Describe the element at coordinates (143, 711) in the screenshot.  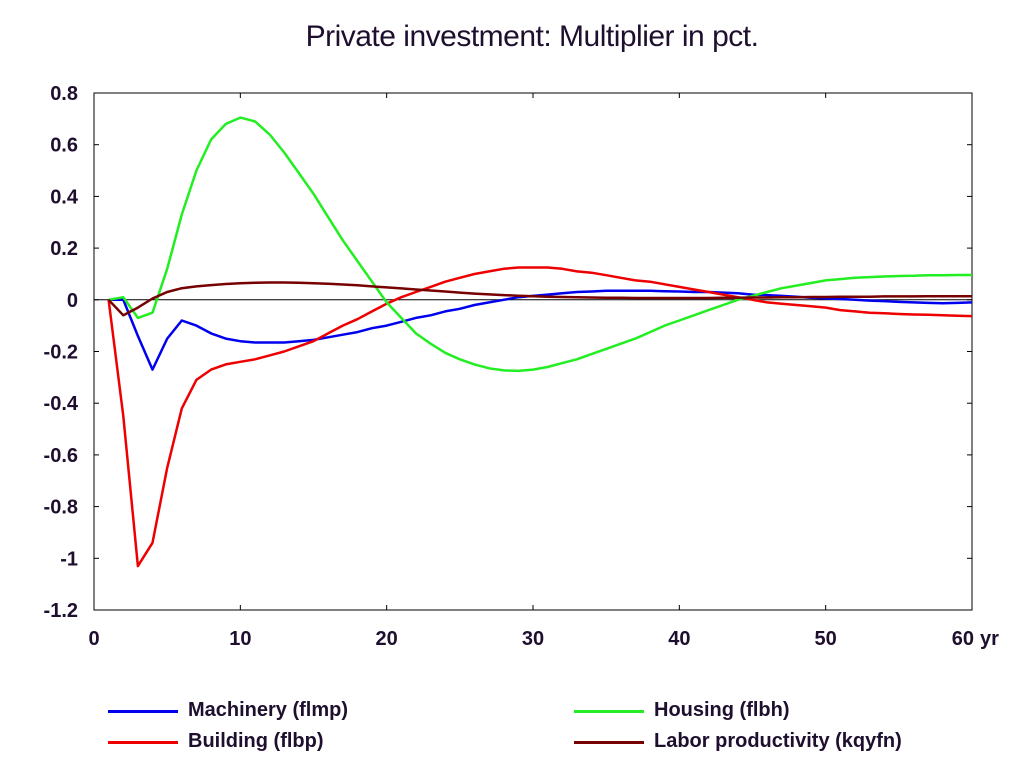
I see `legend-swatch-machinery` at that location.